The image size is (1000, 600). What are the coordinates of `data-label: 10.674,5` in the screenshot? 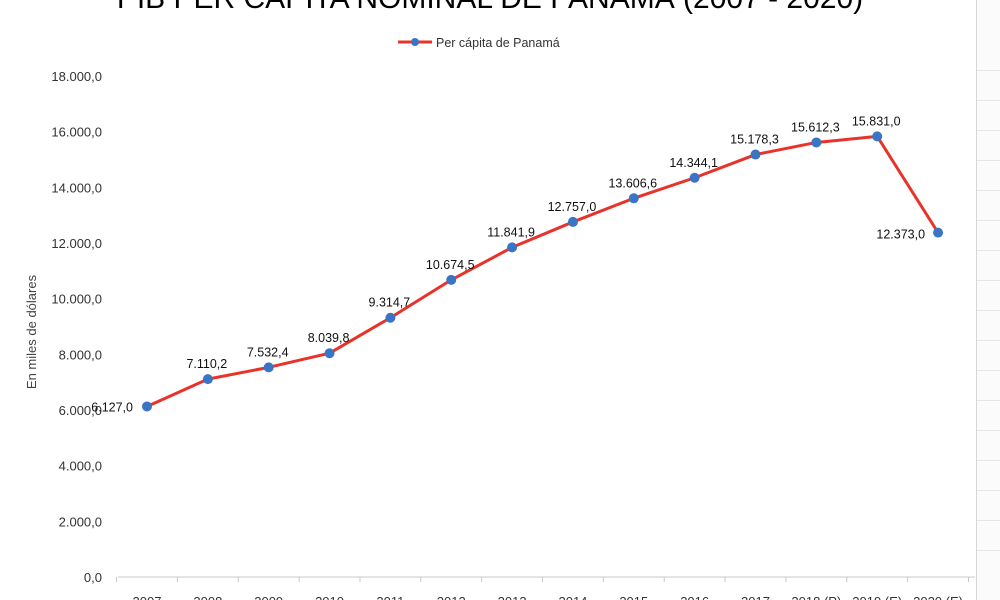 It's located at (450, 265).